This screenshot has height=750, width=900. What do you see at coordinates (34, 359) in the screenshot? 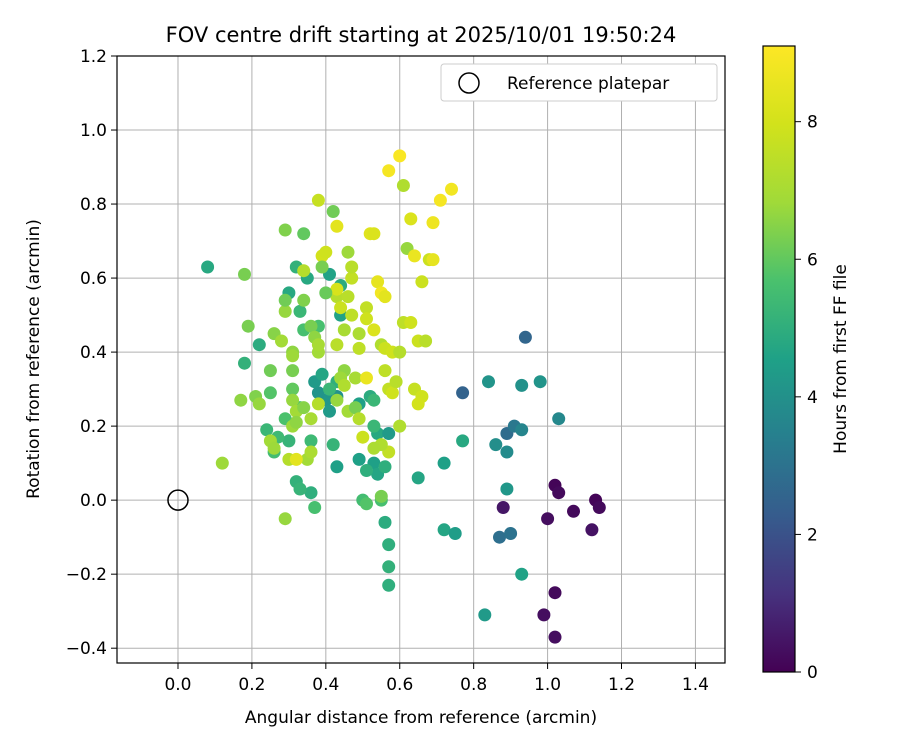
I see `y-axis-label: Rotation from reference (arcmin)` at bounding box center [34, 359].